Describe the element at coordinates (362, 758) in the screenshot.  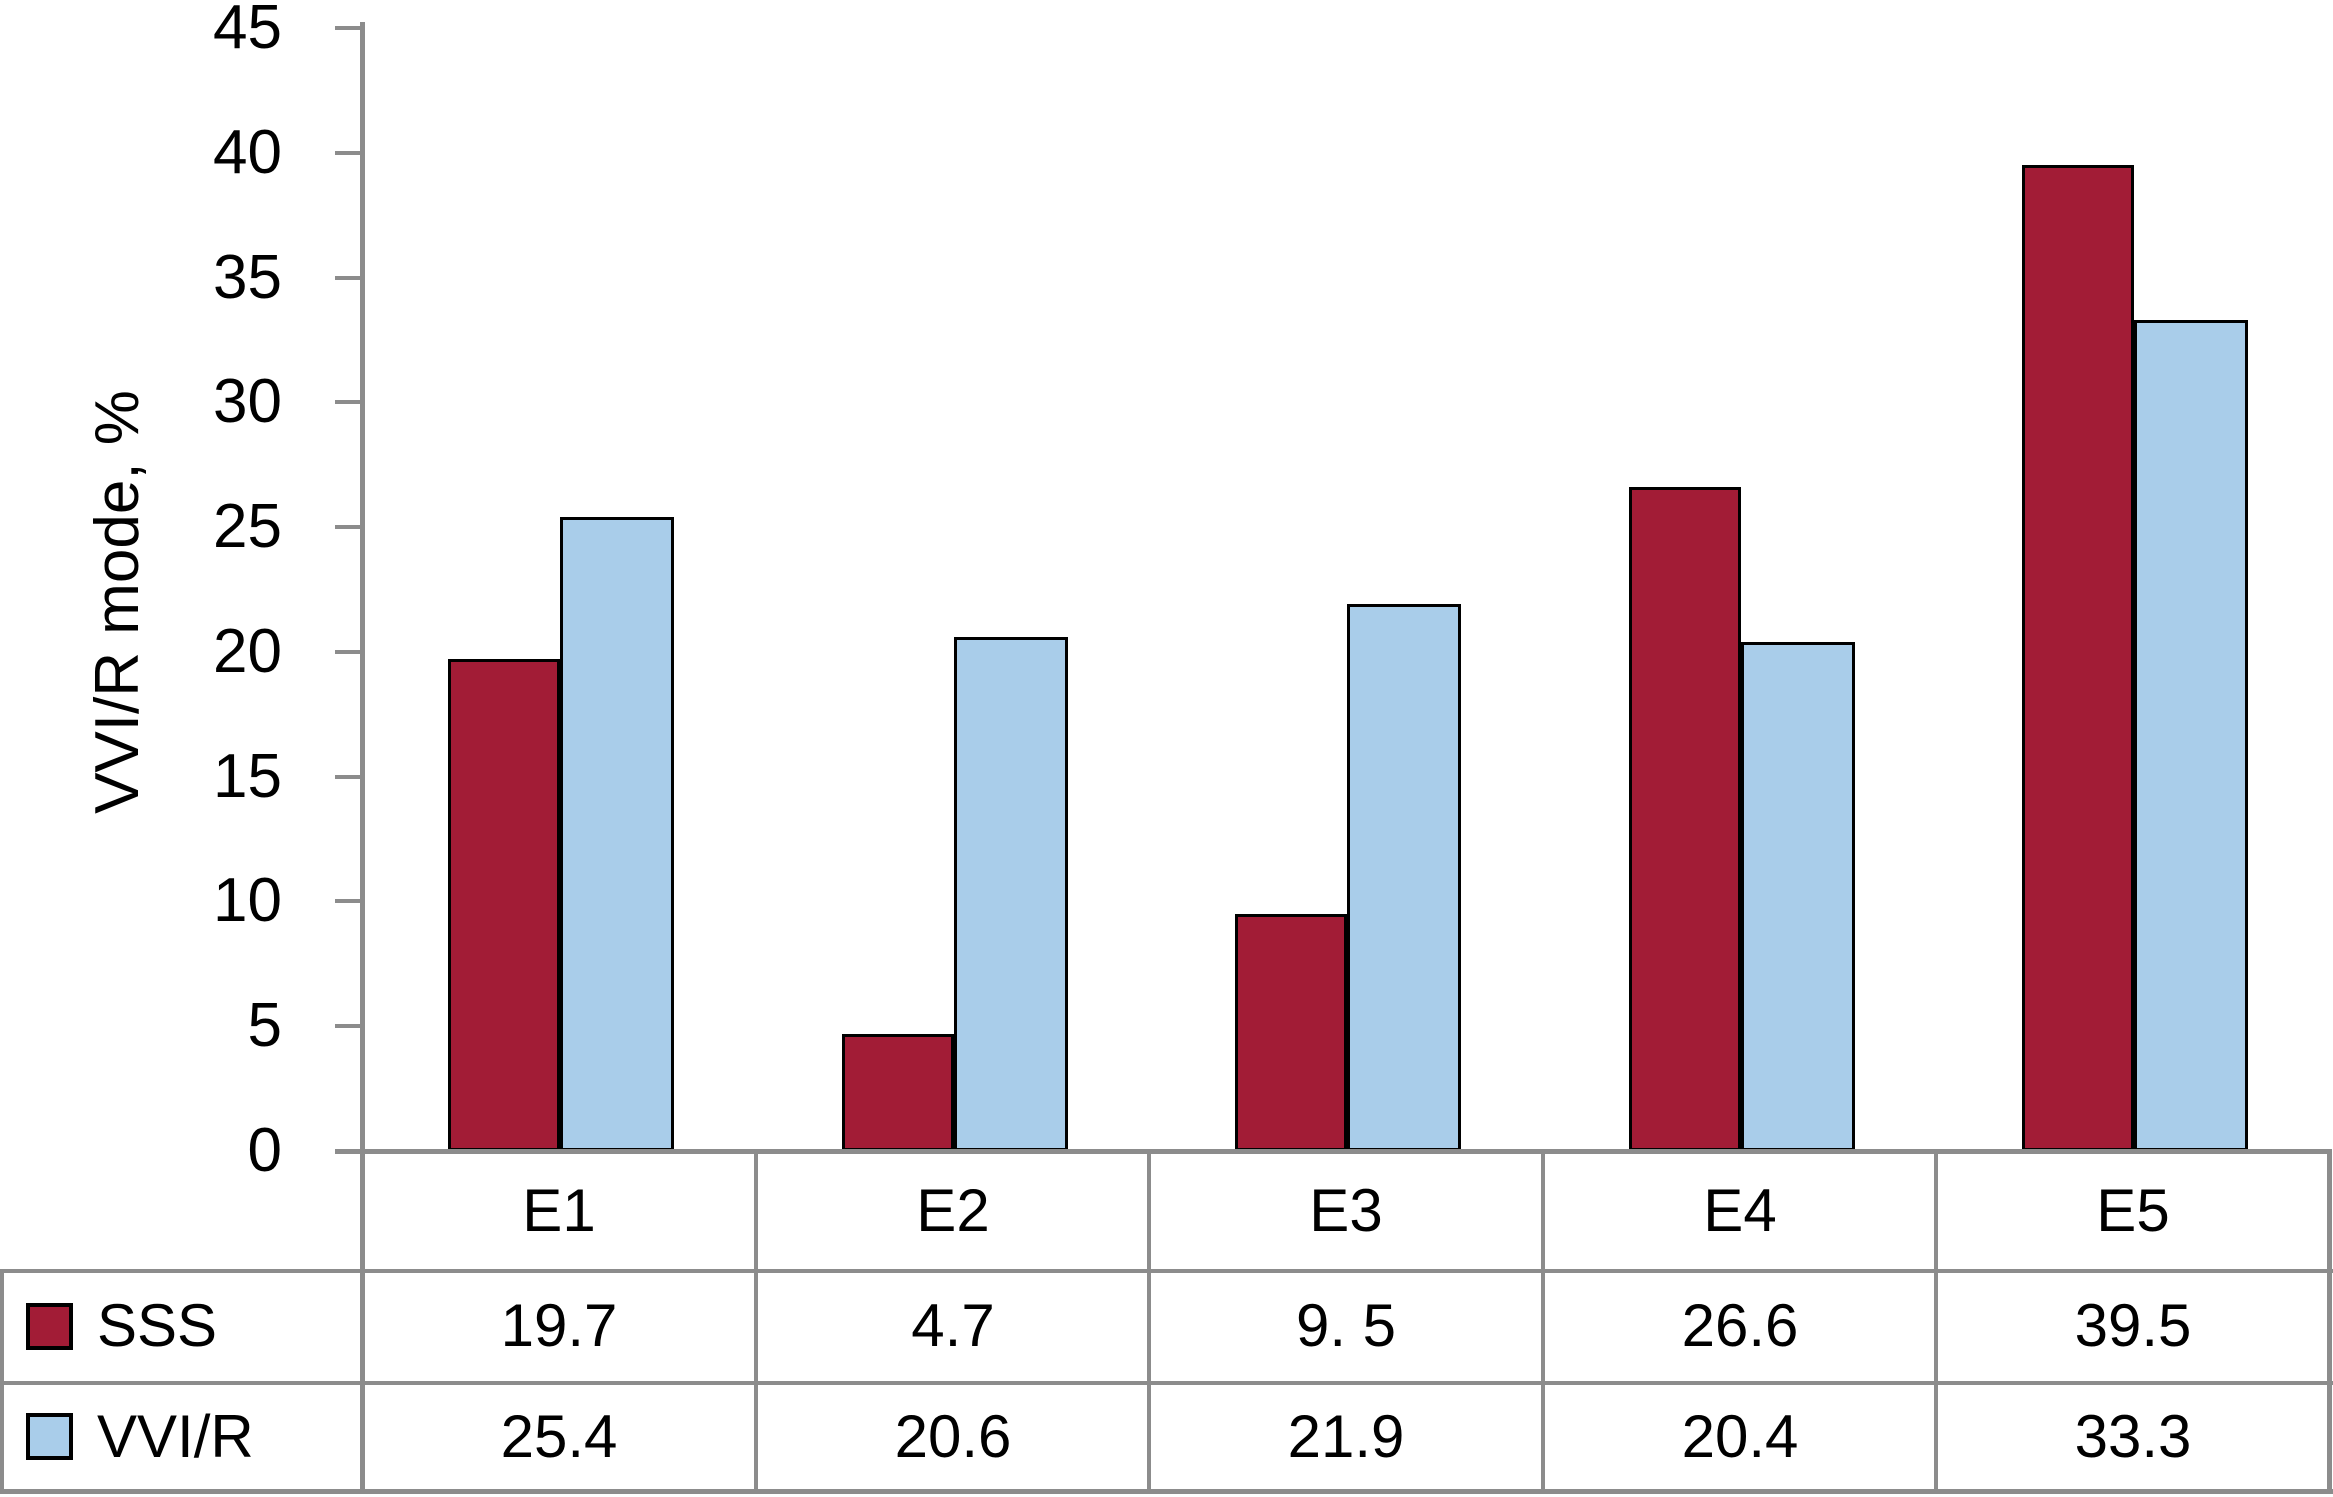
I see `y-axis-line` at that location.